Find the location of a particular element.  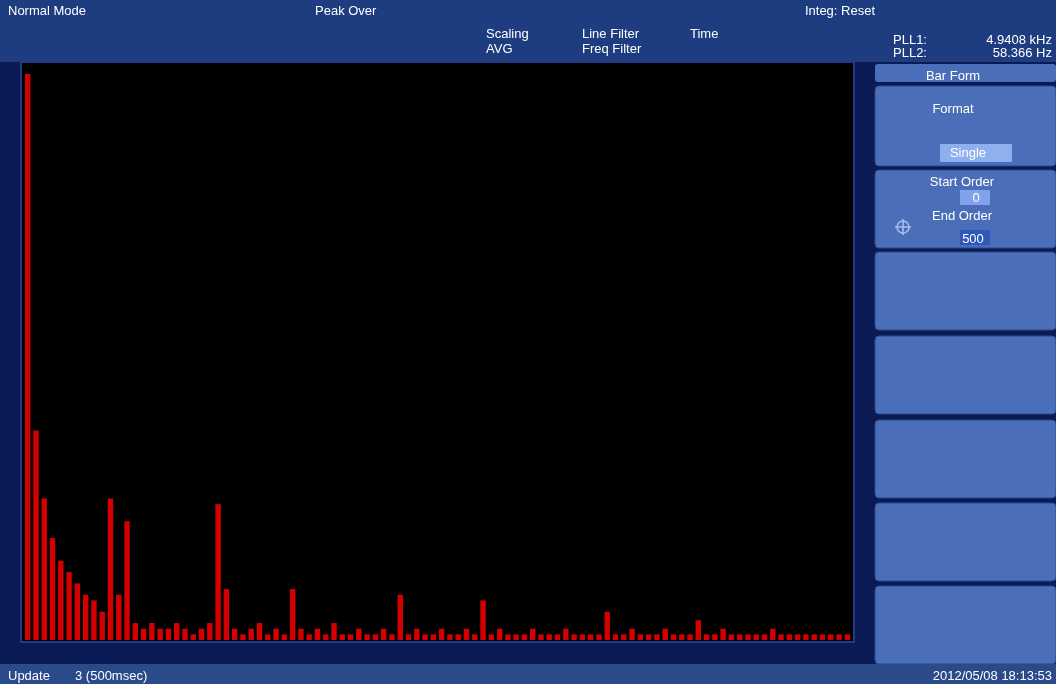

text: Time is located at coordinates (704, 33).